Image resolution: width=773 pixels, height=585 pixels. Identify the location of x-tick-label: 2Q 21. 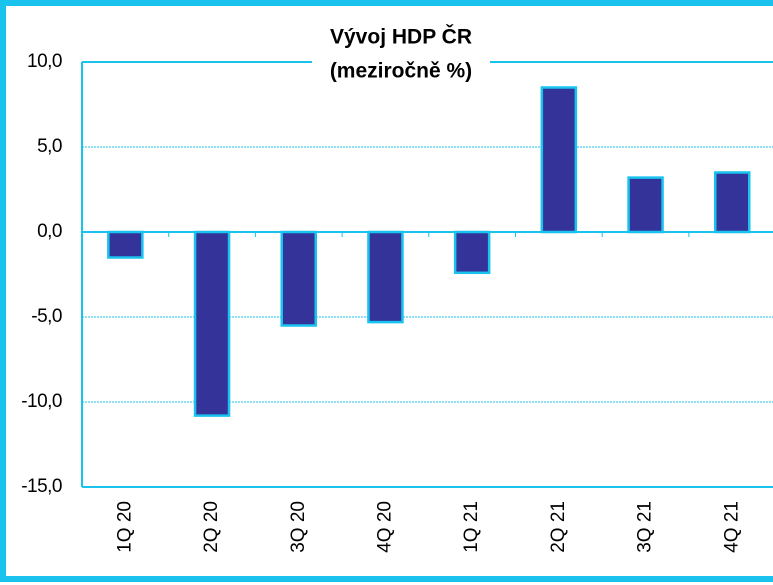
(558, 527).